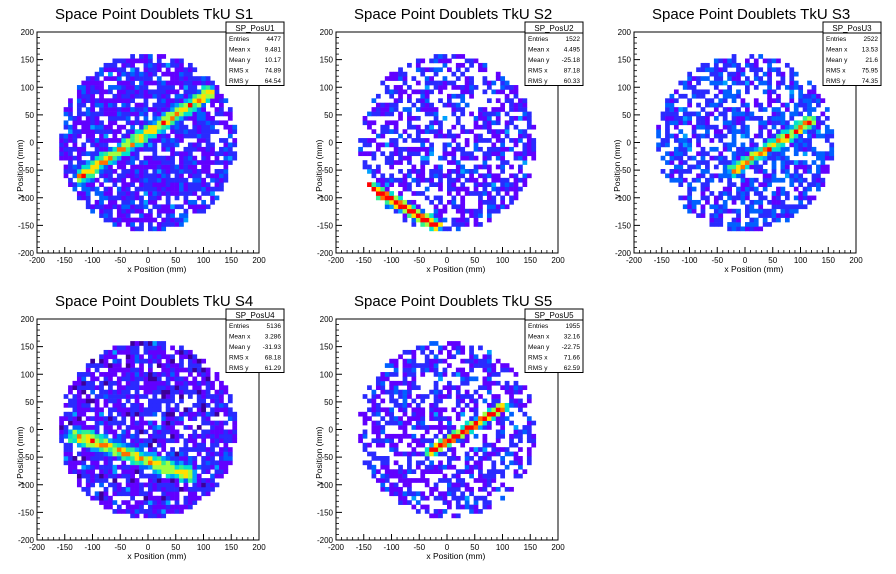 The image size is (896, 574). Describe the element at coordinates (325, 225) in the screenshot. I see `y-tick-label: -150` at that location.